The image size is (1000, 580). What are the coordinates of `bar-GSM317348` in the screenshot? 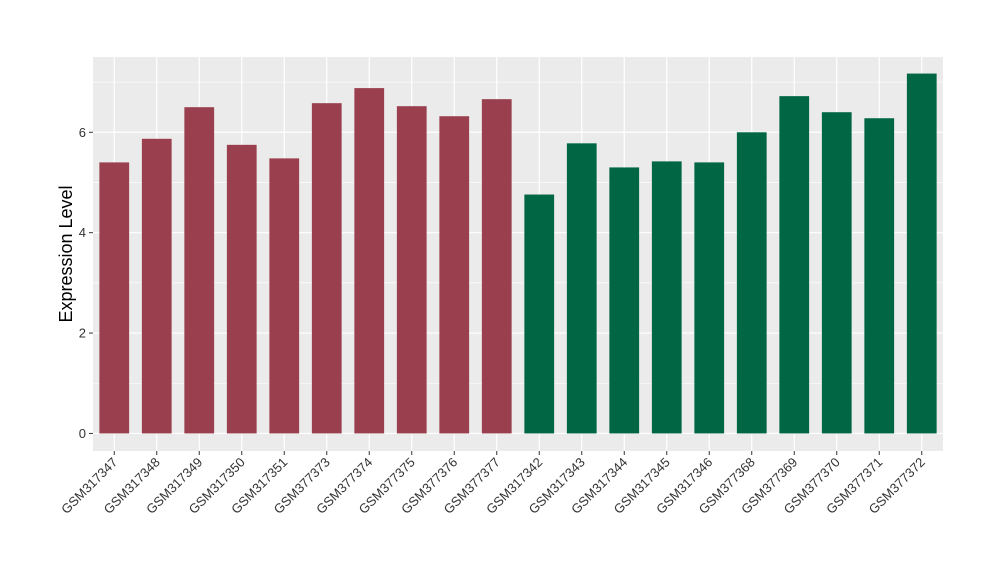 It's located at (156, 286).